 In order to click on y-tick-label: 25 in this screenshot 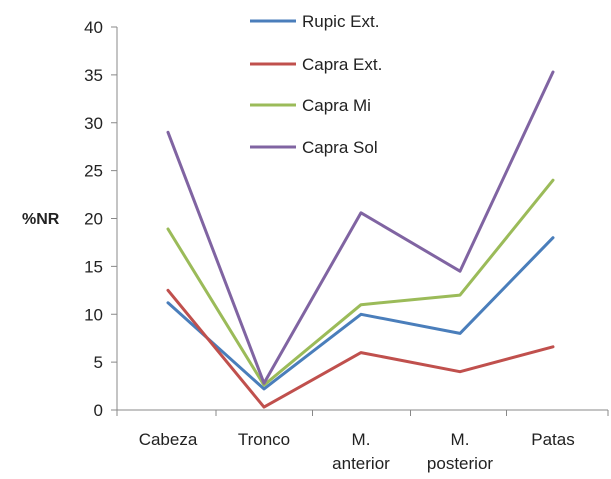, I will do `click(93, 171)`.